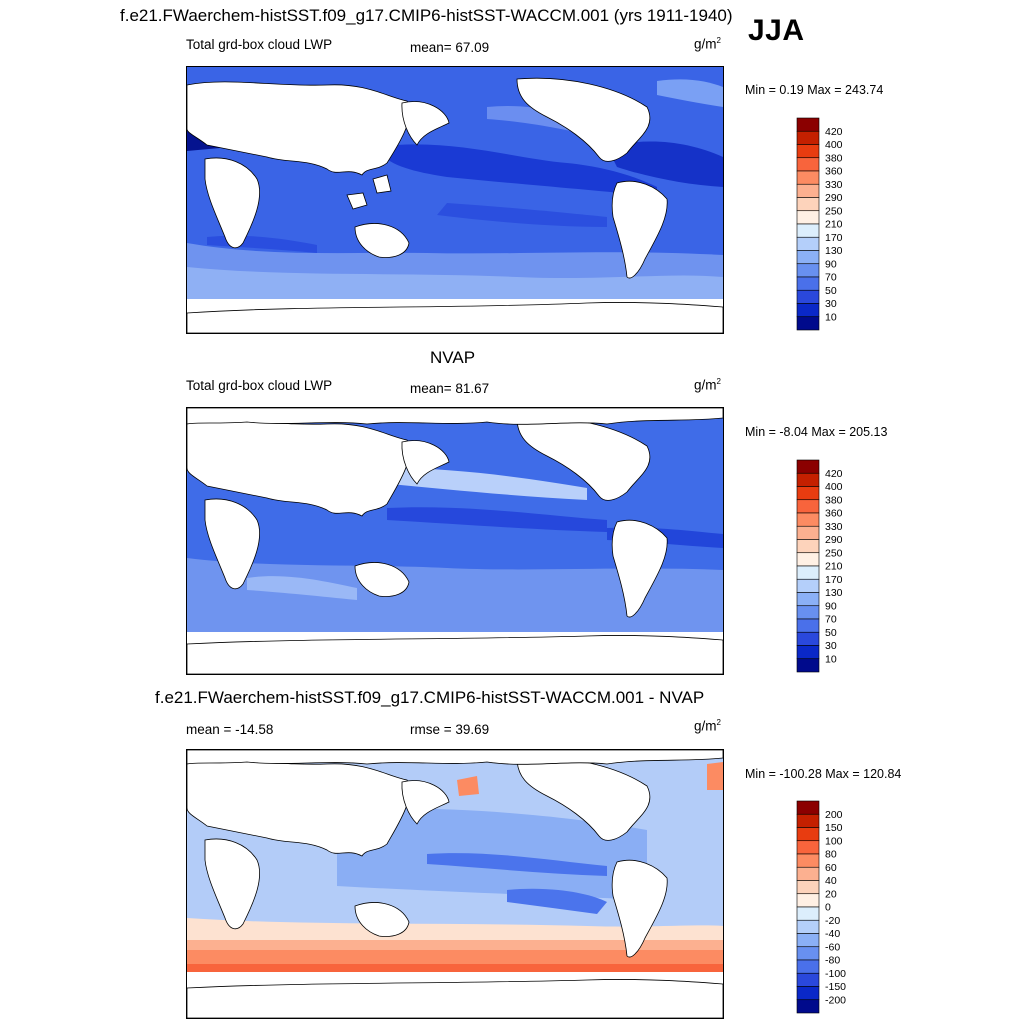  Describe the element at coordinates (455, 200) in the screenshot. I see `panel1-map` at that location.